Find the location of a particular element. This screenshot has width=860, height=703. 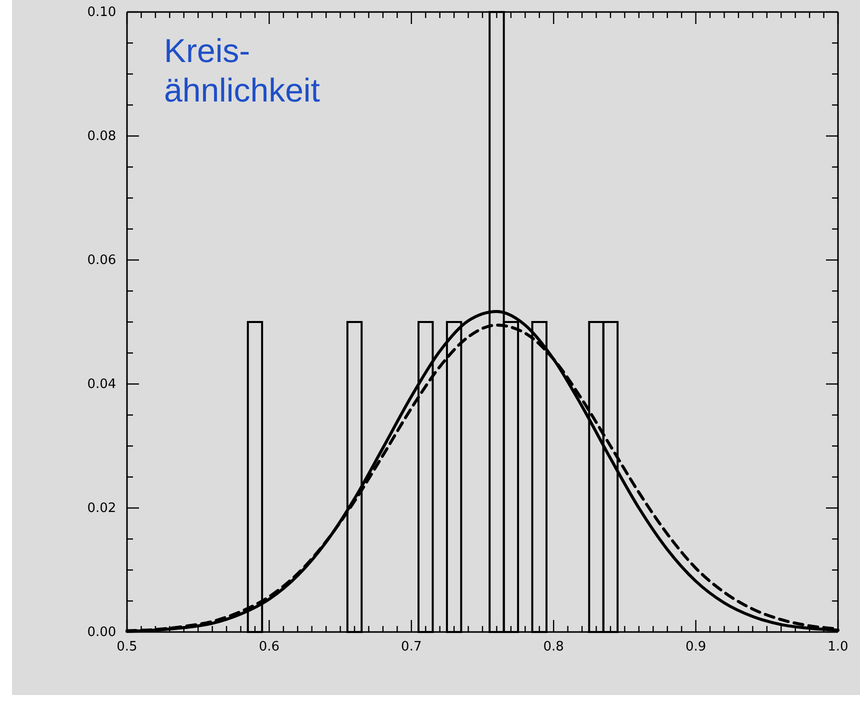

y-tick-label: 0.02 is located at coordinates (101, 508).